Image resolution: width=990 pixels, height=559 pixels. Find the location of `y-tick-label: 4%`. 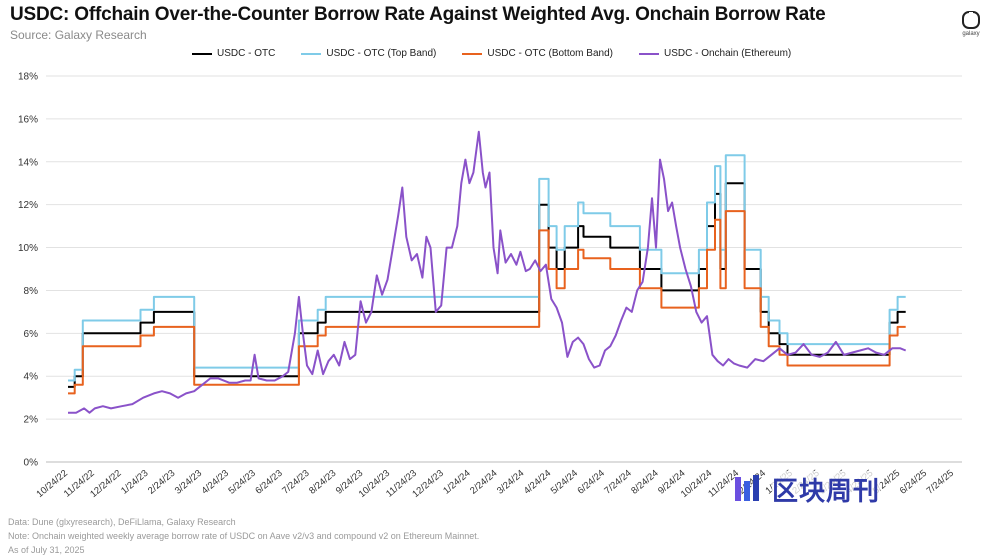

y-tick-label: 4% is located at coordinates (31, 377).